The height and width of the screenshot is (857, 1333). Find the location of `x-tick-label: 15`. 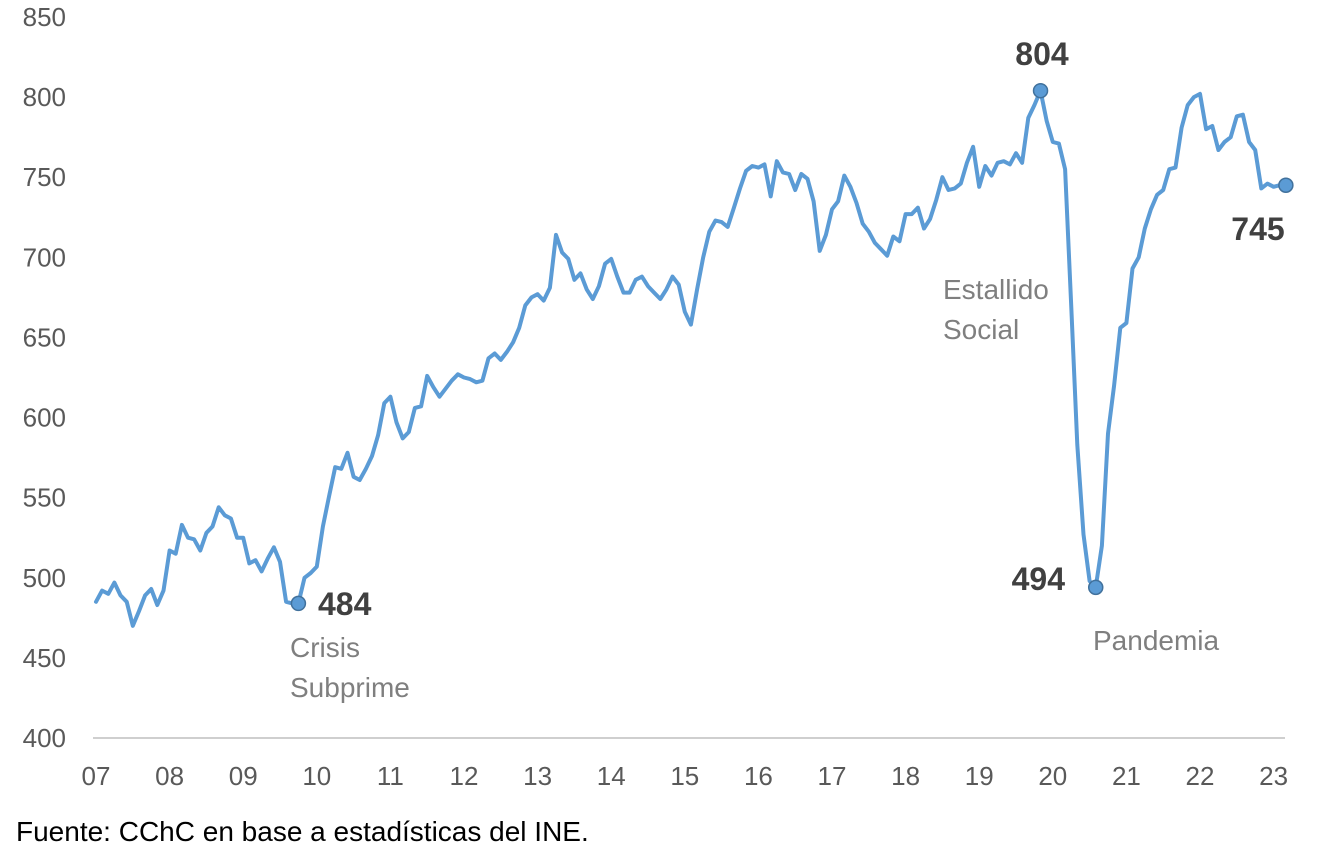

x-tick-label: 15 is located at coordinates (684, 776).